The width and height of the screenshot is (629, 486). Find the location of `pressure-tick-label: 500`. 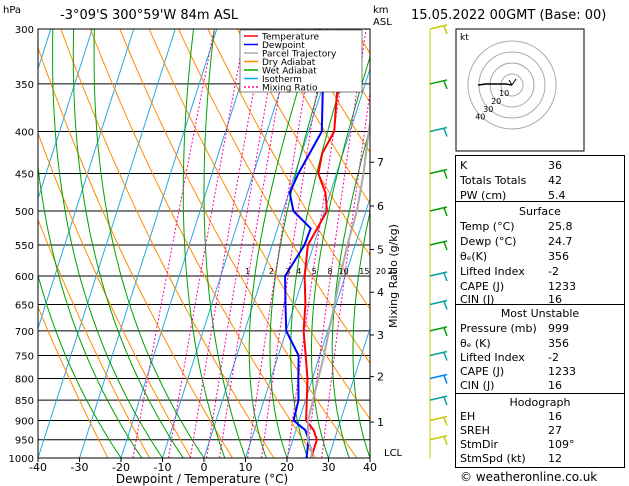

pressure-tick-label: 500 is located at coordinates (24, 212).